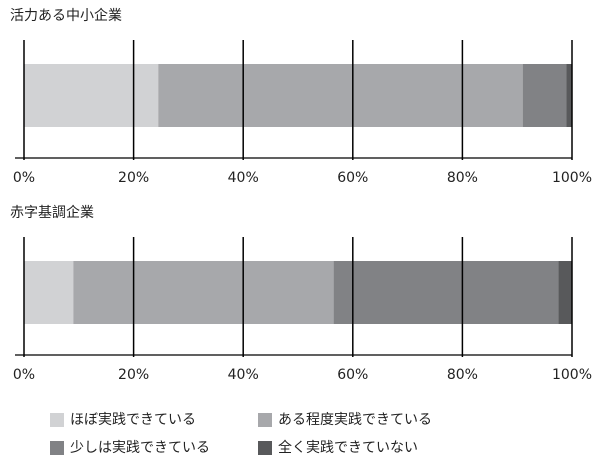 This screenshot has height=463, width=600. I want to click on legend-label: ある程度実践できている, so click(355, 420).